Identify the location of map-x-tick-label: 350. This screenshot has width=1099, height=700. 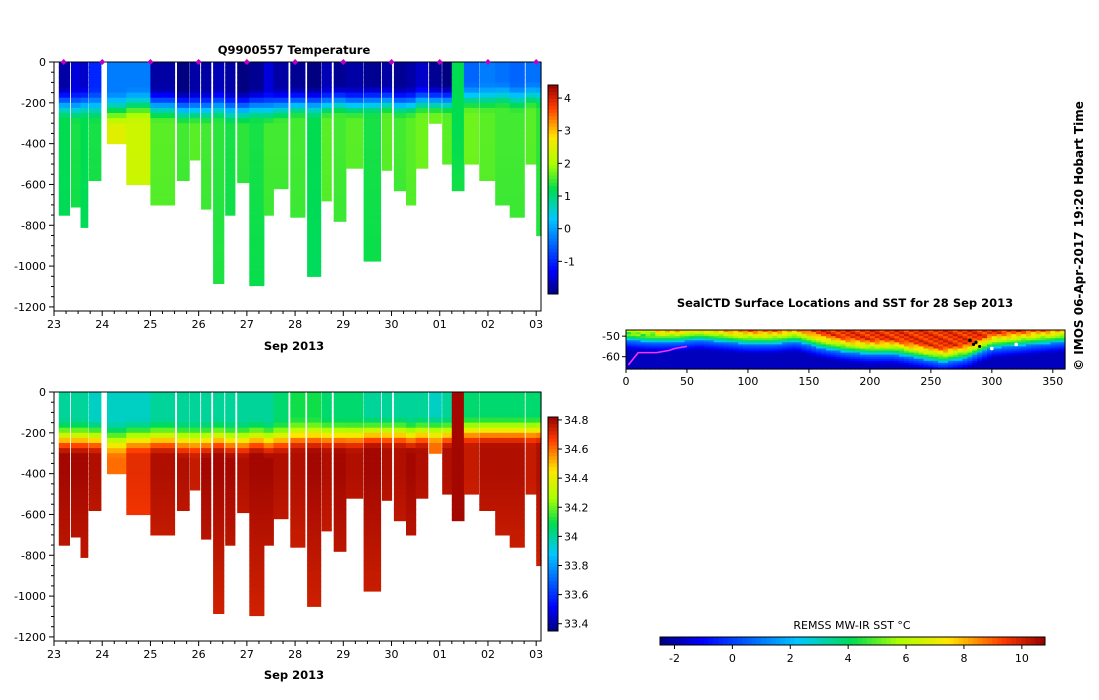
(1052, 381).